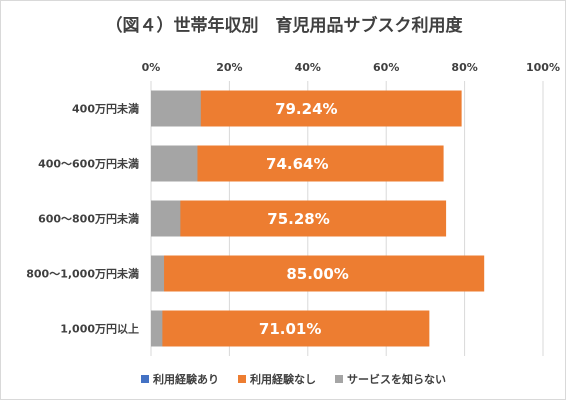  What do you see at coordinates (151, 67) in the screenshot?
I see `x-tick-label: 0%` at bounding box center [151, 67].